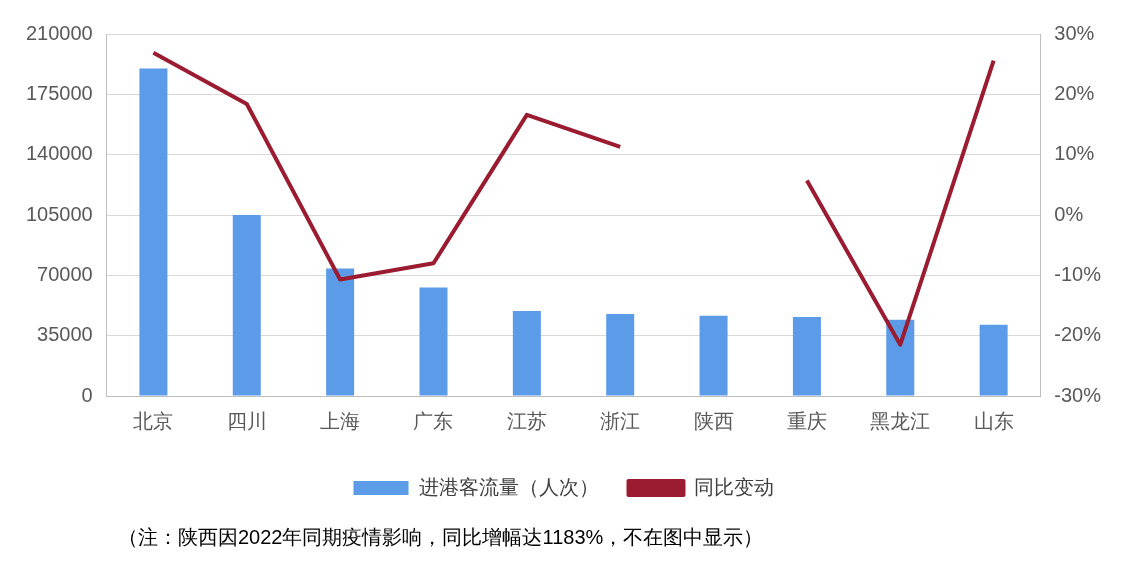 This screenshot has width=1131, height=572. I want to click on y-tick-label: 35000, so click(65, 334).